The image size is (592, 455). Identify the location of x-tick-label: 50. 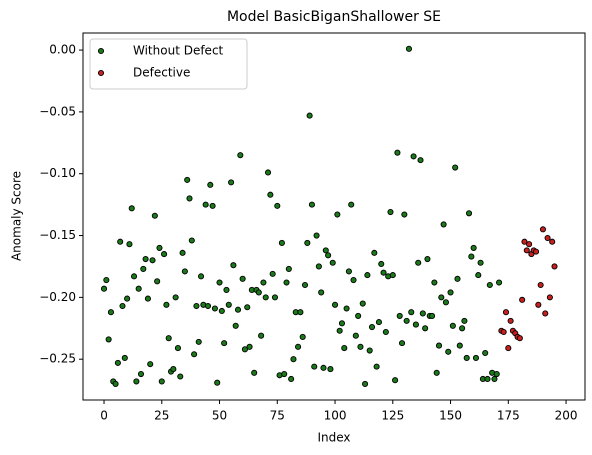
(219, 416).